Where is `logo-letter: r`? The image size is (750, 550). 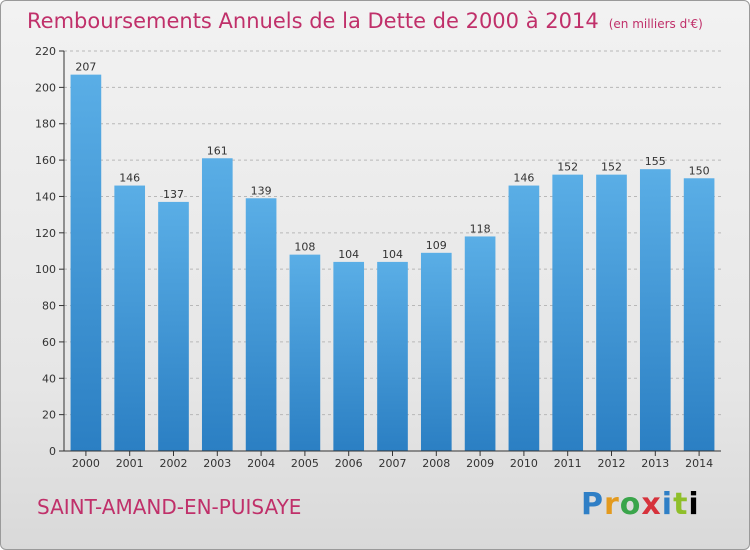 logo-letter: r is located at coordinates (612, 504).